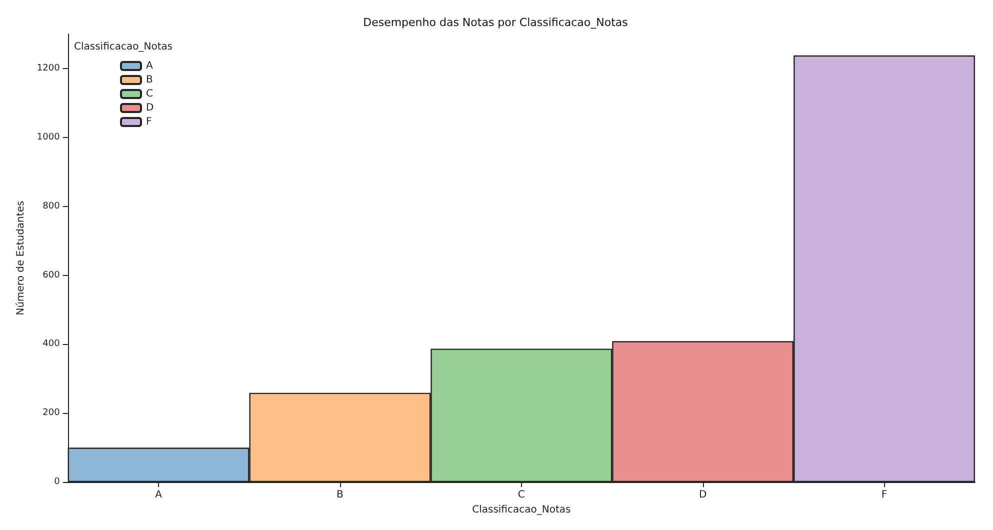 Image resolution: width=993 pixels, height=530 pixels. What do you see at coordinates (51, 275) in the screenshot?
I see `y-tick-label: 600` at bounding box center [51, 275].